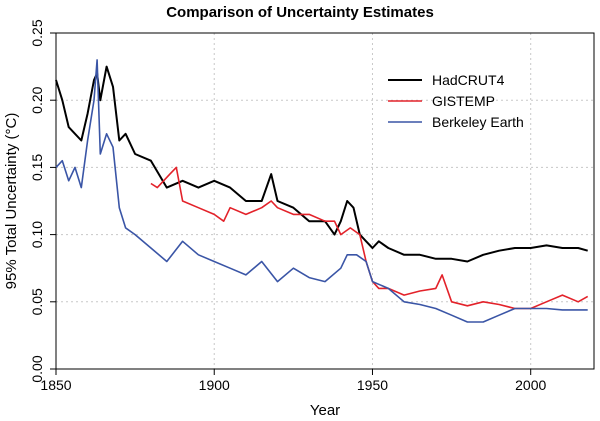 This screenshot has height=421, width=600. Describe the element at coordinates (37, 301) in the screenshot. I see `y-tick-label-1: 0.05` at that location.